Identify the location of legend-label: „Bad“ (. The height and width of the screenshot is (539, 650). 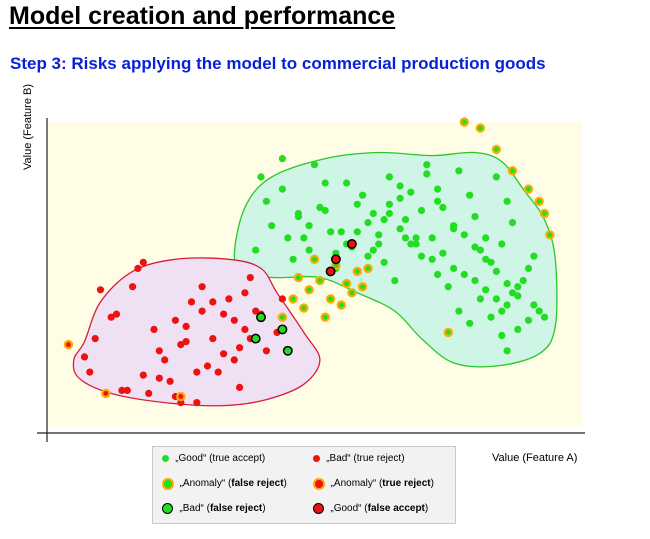
(194, 509).